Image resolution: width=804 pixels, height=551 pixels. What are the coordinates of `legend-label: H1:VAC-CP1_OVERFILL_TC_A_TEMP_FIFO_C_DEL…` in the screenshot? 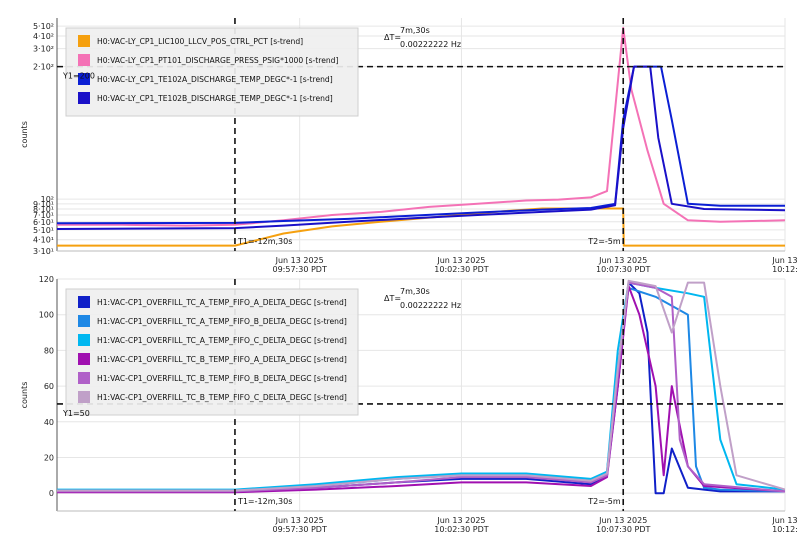 It's located at (222, 340).